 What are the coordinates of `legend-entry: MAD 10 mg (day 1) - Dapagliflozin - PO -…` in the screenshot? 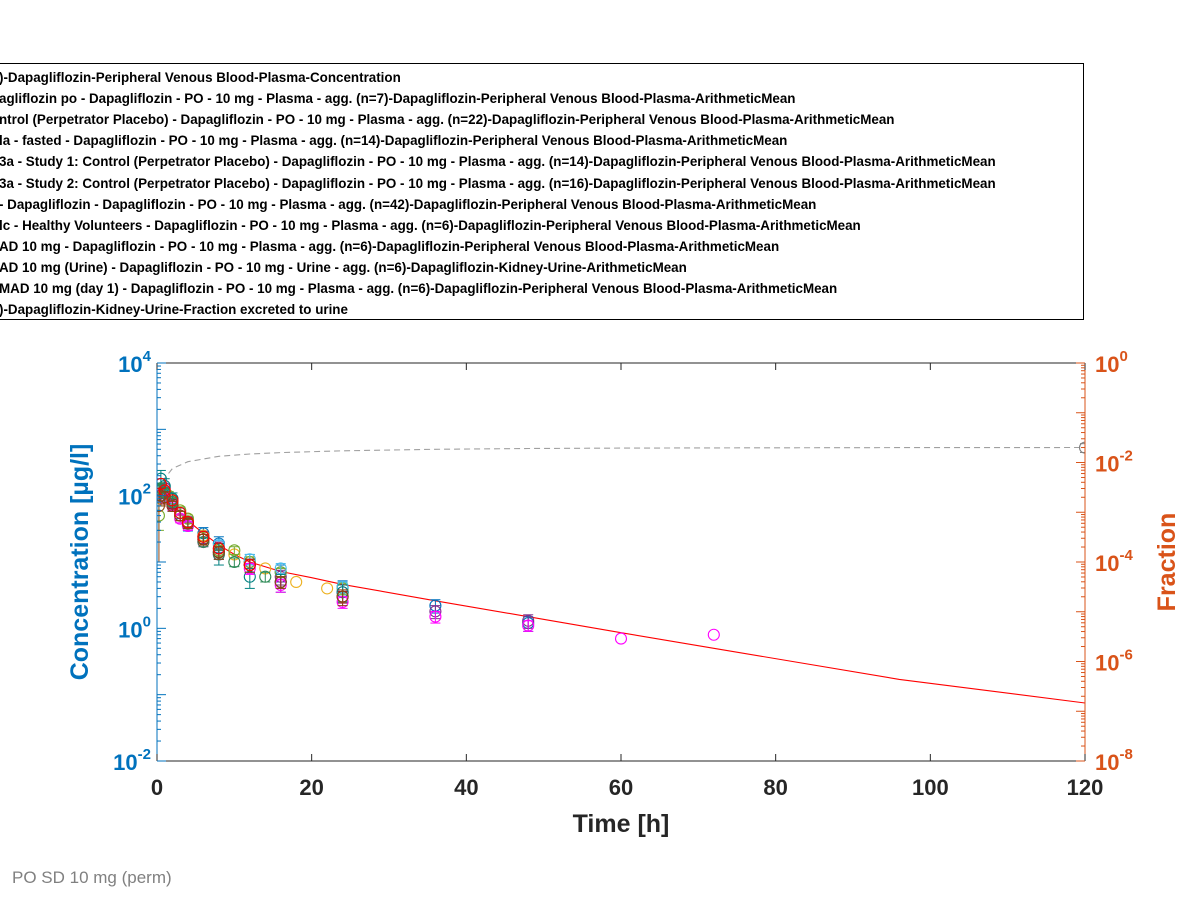 It's located at (419, 288).